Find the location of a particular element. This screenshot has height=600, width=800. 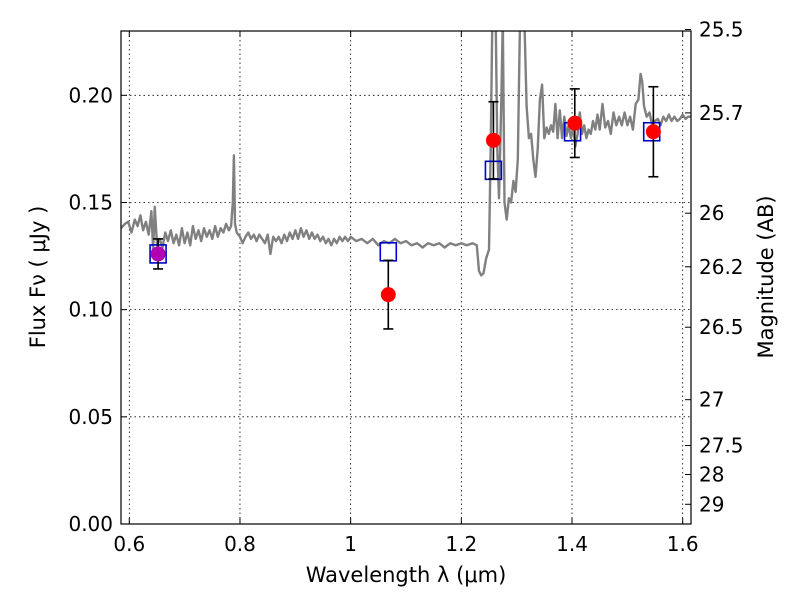

x-tick-label: 0.6 is located at coordinates (129, 544).